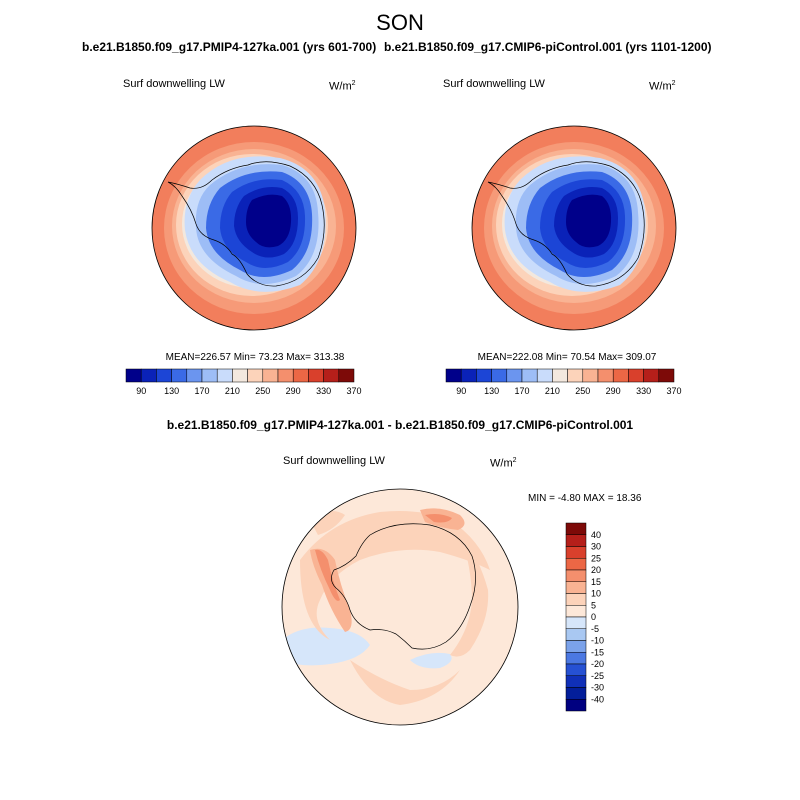 The image size is (800, 800). What do you see at coordinates (582, 391) in the screenshot?
I see `right-colorbar-tick: 250` at bounding box center [582, 391].